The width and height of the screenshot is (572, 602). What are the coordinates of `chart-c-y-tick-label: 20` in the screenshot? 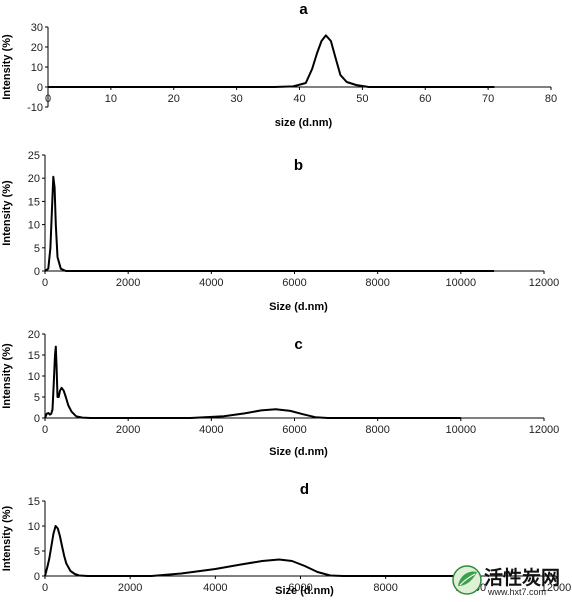 It's located at (34, 335).